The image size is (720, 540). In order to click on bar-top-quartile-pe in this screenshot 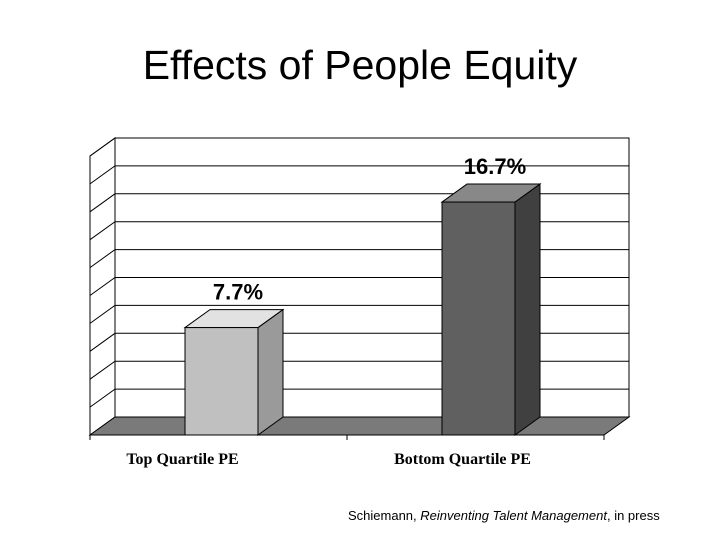, I will do `click(234, 372)`.